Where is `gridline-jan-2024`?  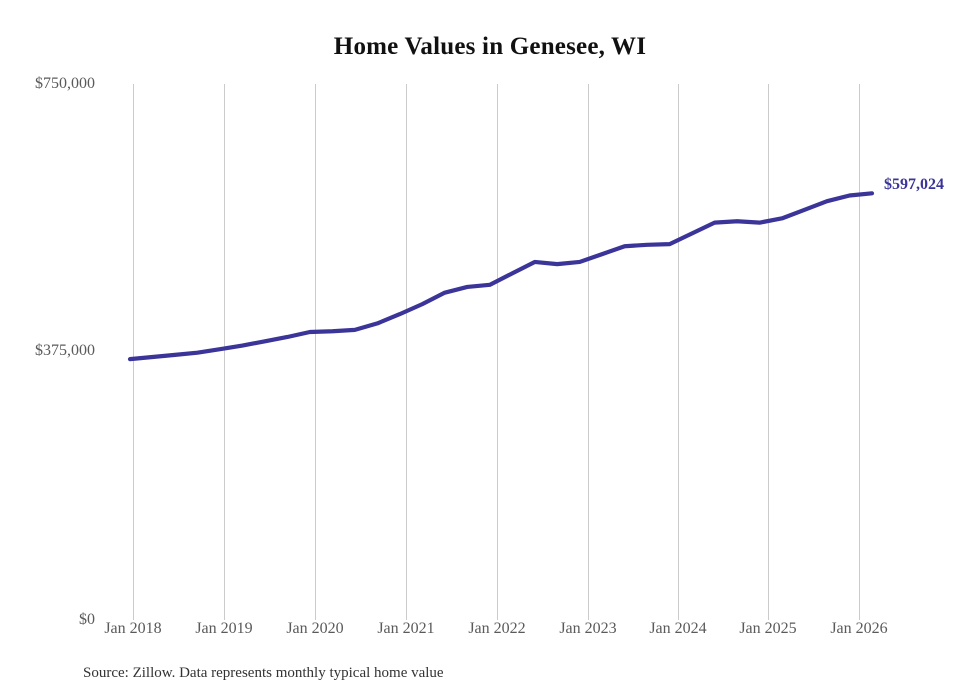 gridline-jan-2024 is located at coordinates (678, 352).